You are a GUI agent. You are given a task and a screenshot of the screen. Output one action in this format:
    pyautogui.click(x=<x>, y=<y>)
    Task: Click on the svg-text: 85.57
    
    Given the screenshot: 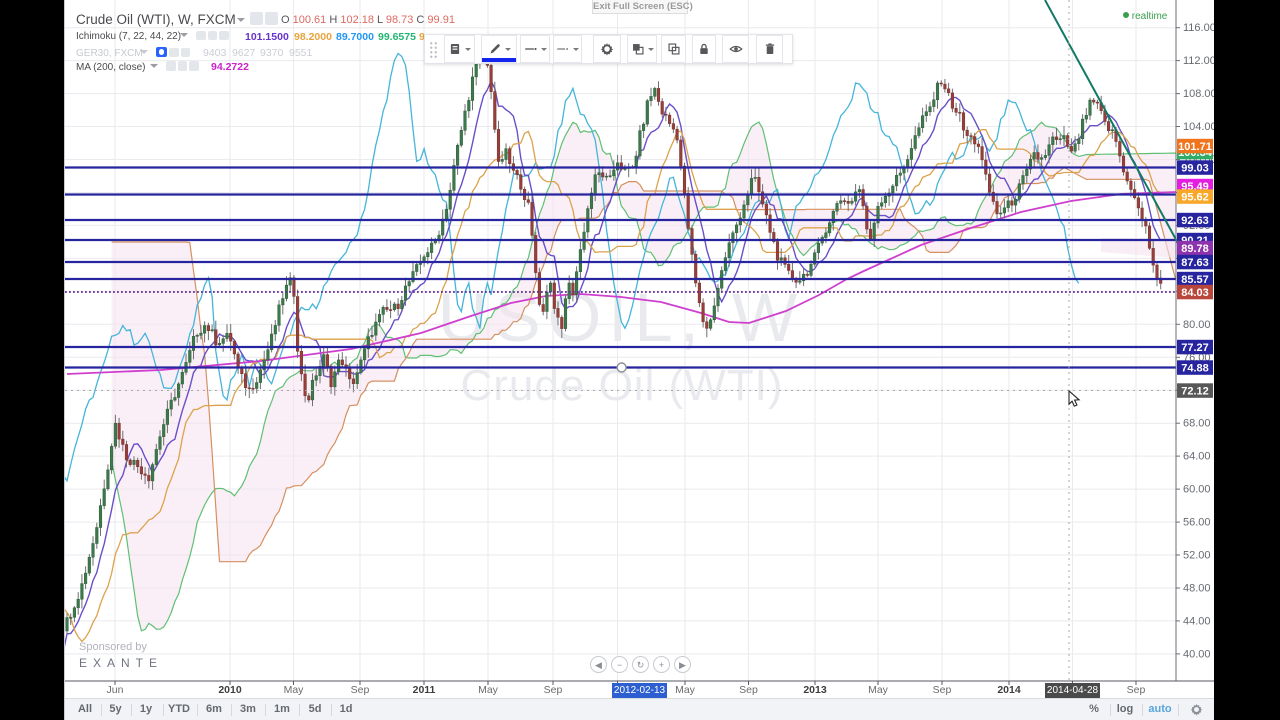 What is the action you would take?
    pyautogui.click(x=1195, y=280)
    